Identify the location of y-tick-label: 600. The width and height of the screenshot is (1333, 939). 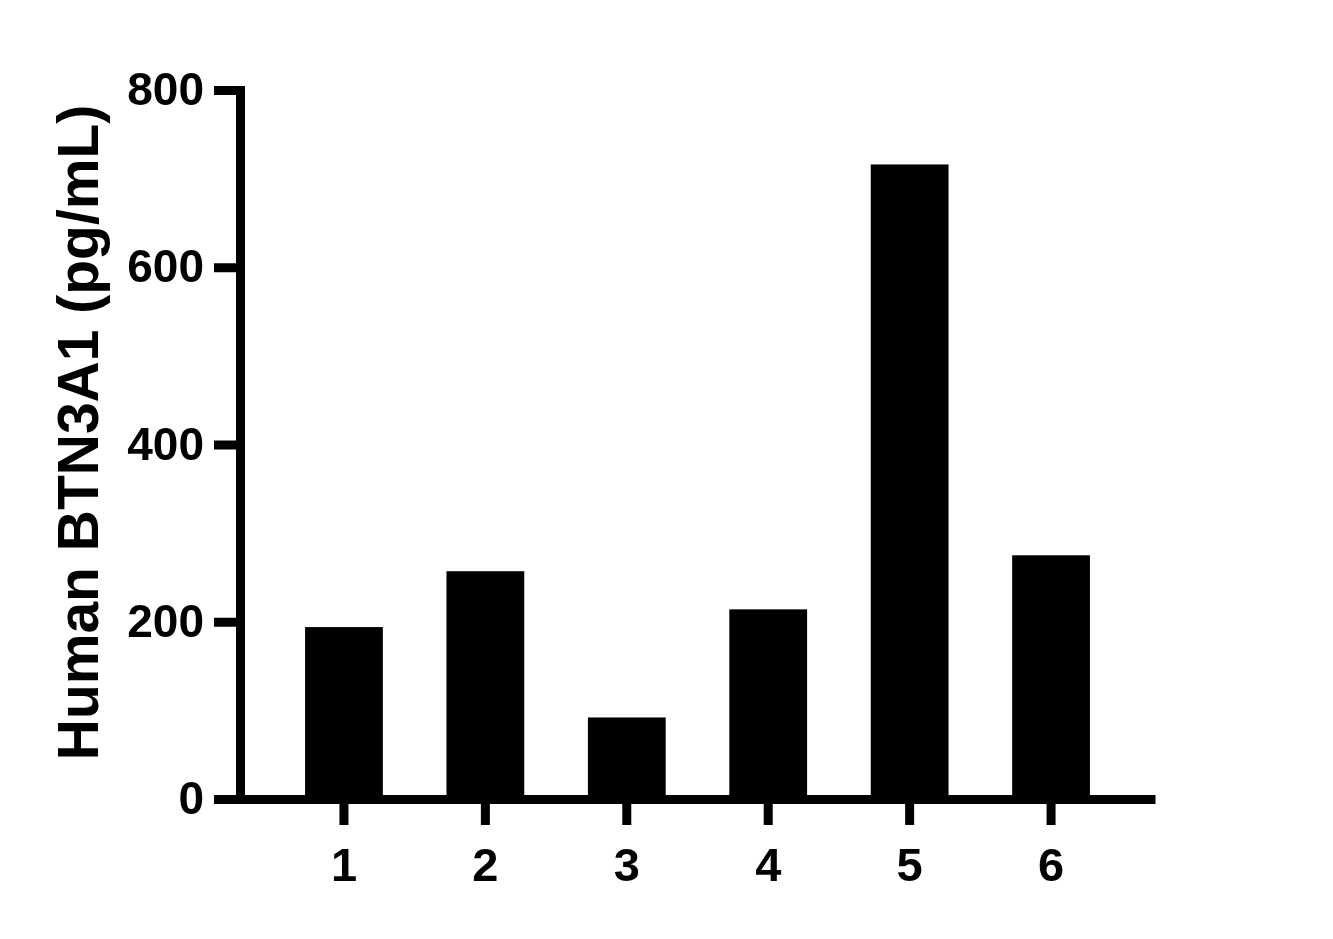
(165, 266).